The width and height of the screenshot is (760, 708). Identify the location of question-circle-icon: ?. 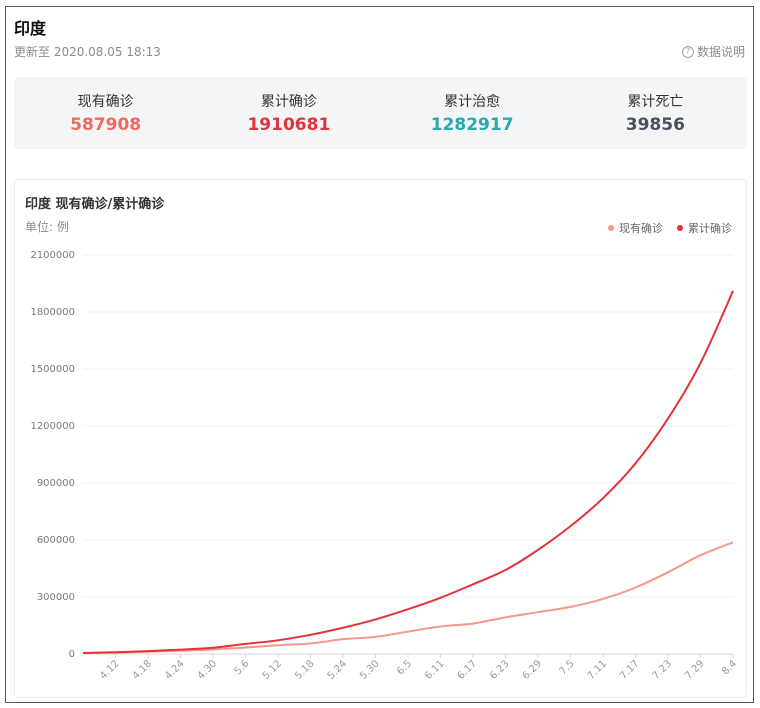
(687, 51).